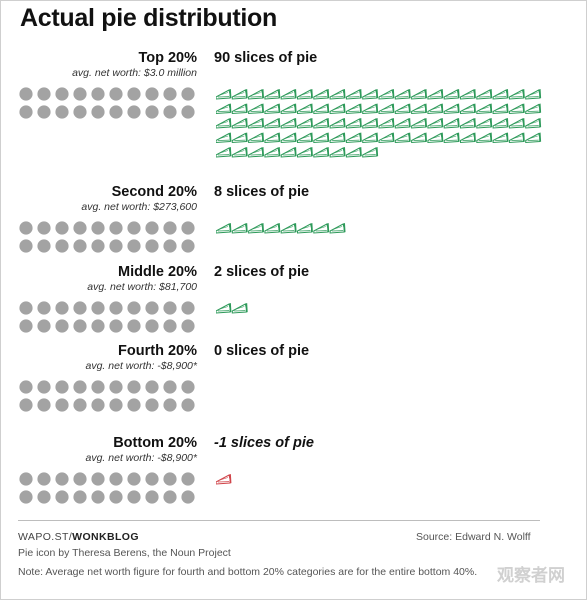 This screenshot has width=587, height=600. What do you see at coordinates (142, 287) in the screenshot?
I see `group-avg-net-worth: avg. net worth: $81,700` at bounding box center [142, 287].